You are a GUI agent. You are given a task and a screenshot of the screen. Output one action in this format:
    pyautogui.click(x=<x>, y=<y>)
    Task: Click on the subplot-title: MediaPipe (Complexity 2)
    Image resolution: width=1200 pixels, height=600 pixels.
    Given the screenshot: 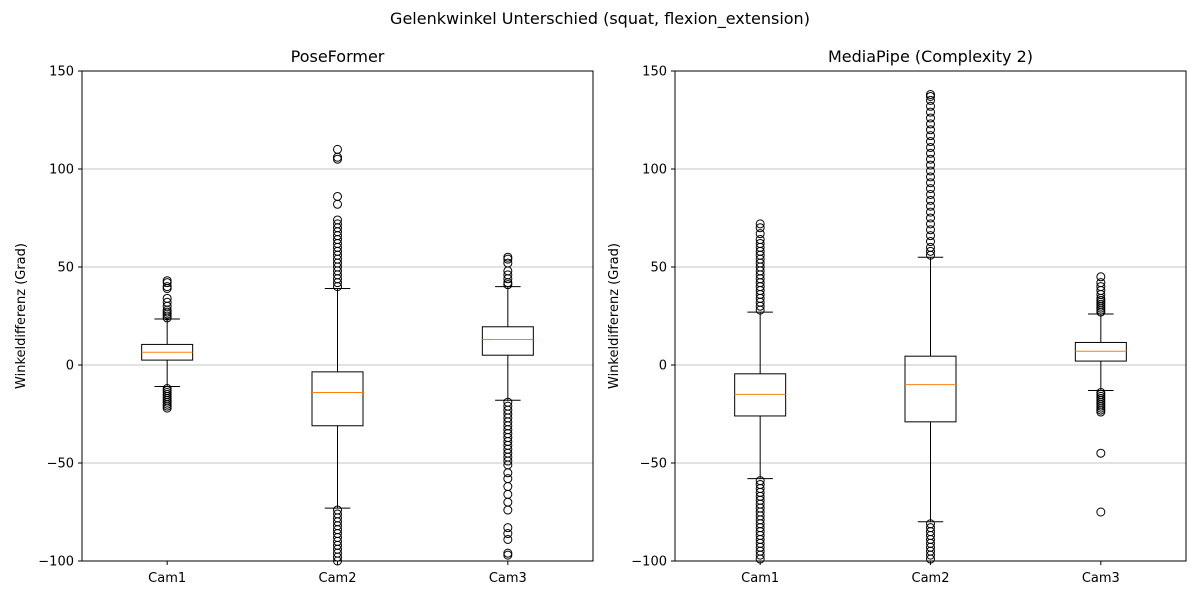 What is the action you would take?
    pyautogui.click(x=930, y=56)
    